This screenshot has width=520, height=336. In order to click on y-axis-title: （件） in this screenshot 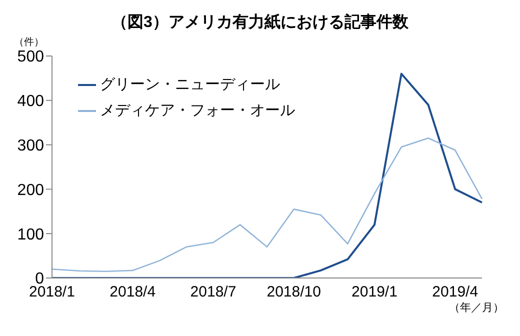, I will do `click(29, 42)`.